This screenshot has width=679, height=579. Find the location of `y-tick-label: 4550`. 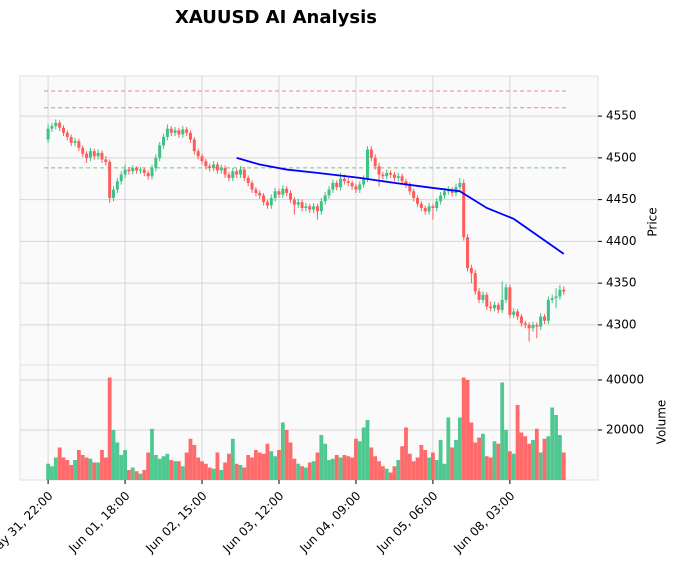

y-tick-label: 4550 is located at coordinates (621, 116).